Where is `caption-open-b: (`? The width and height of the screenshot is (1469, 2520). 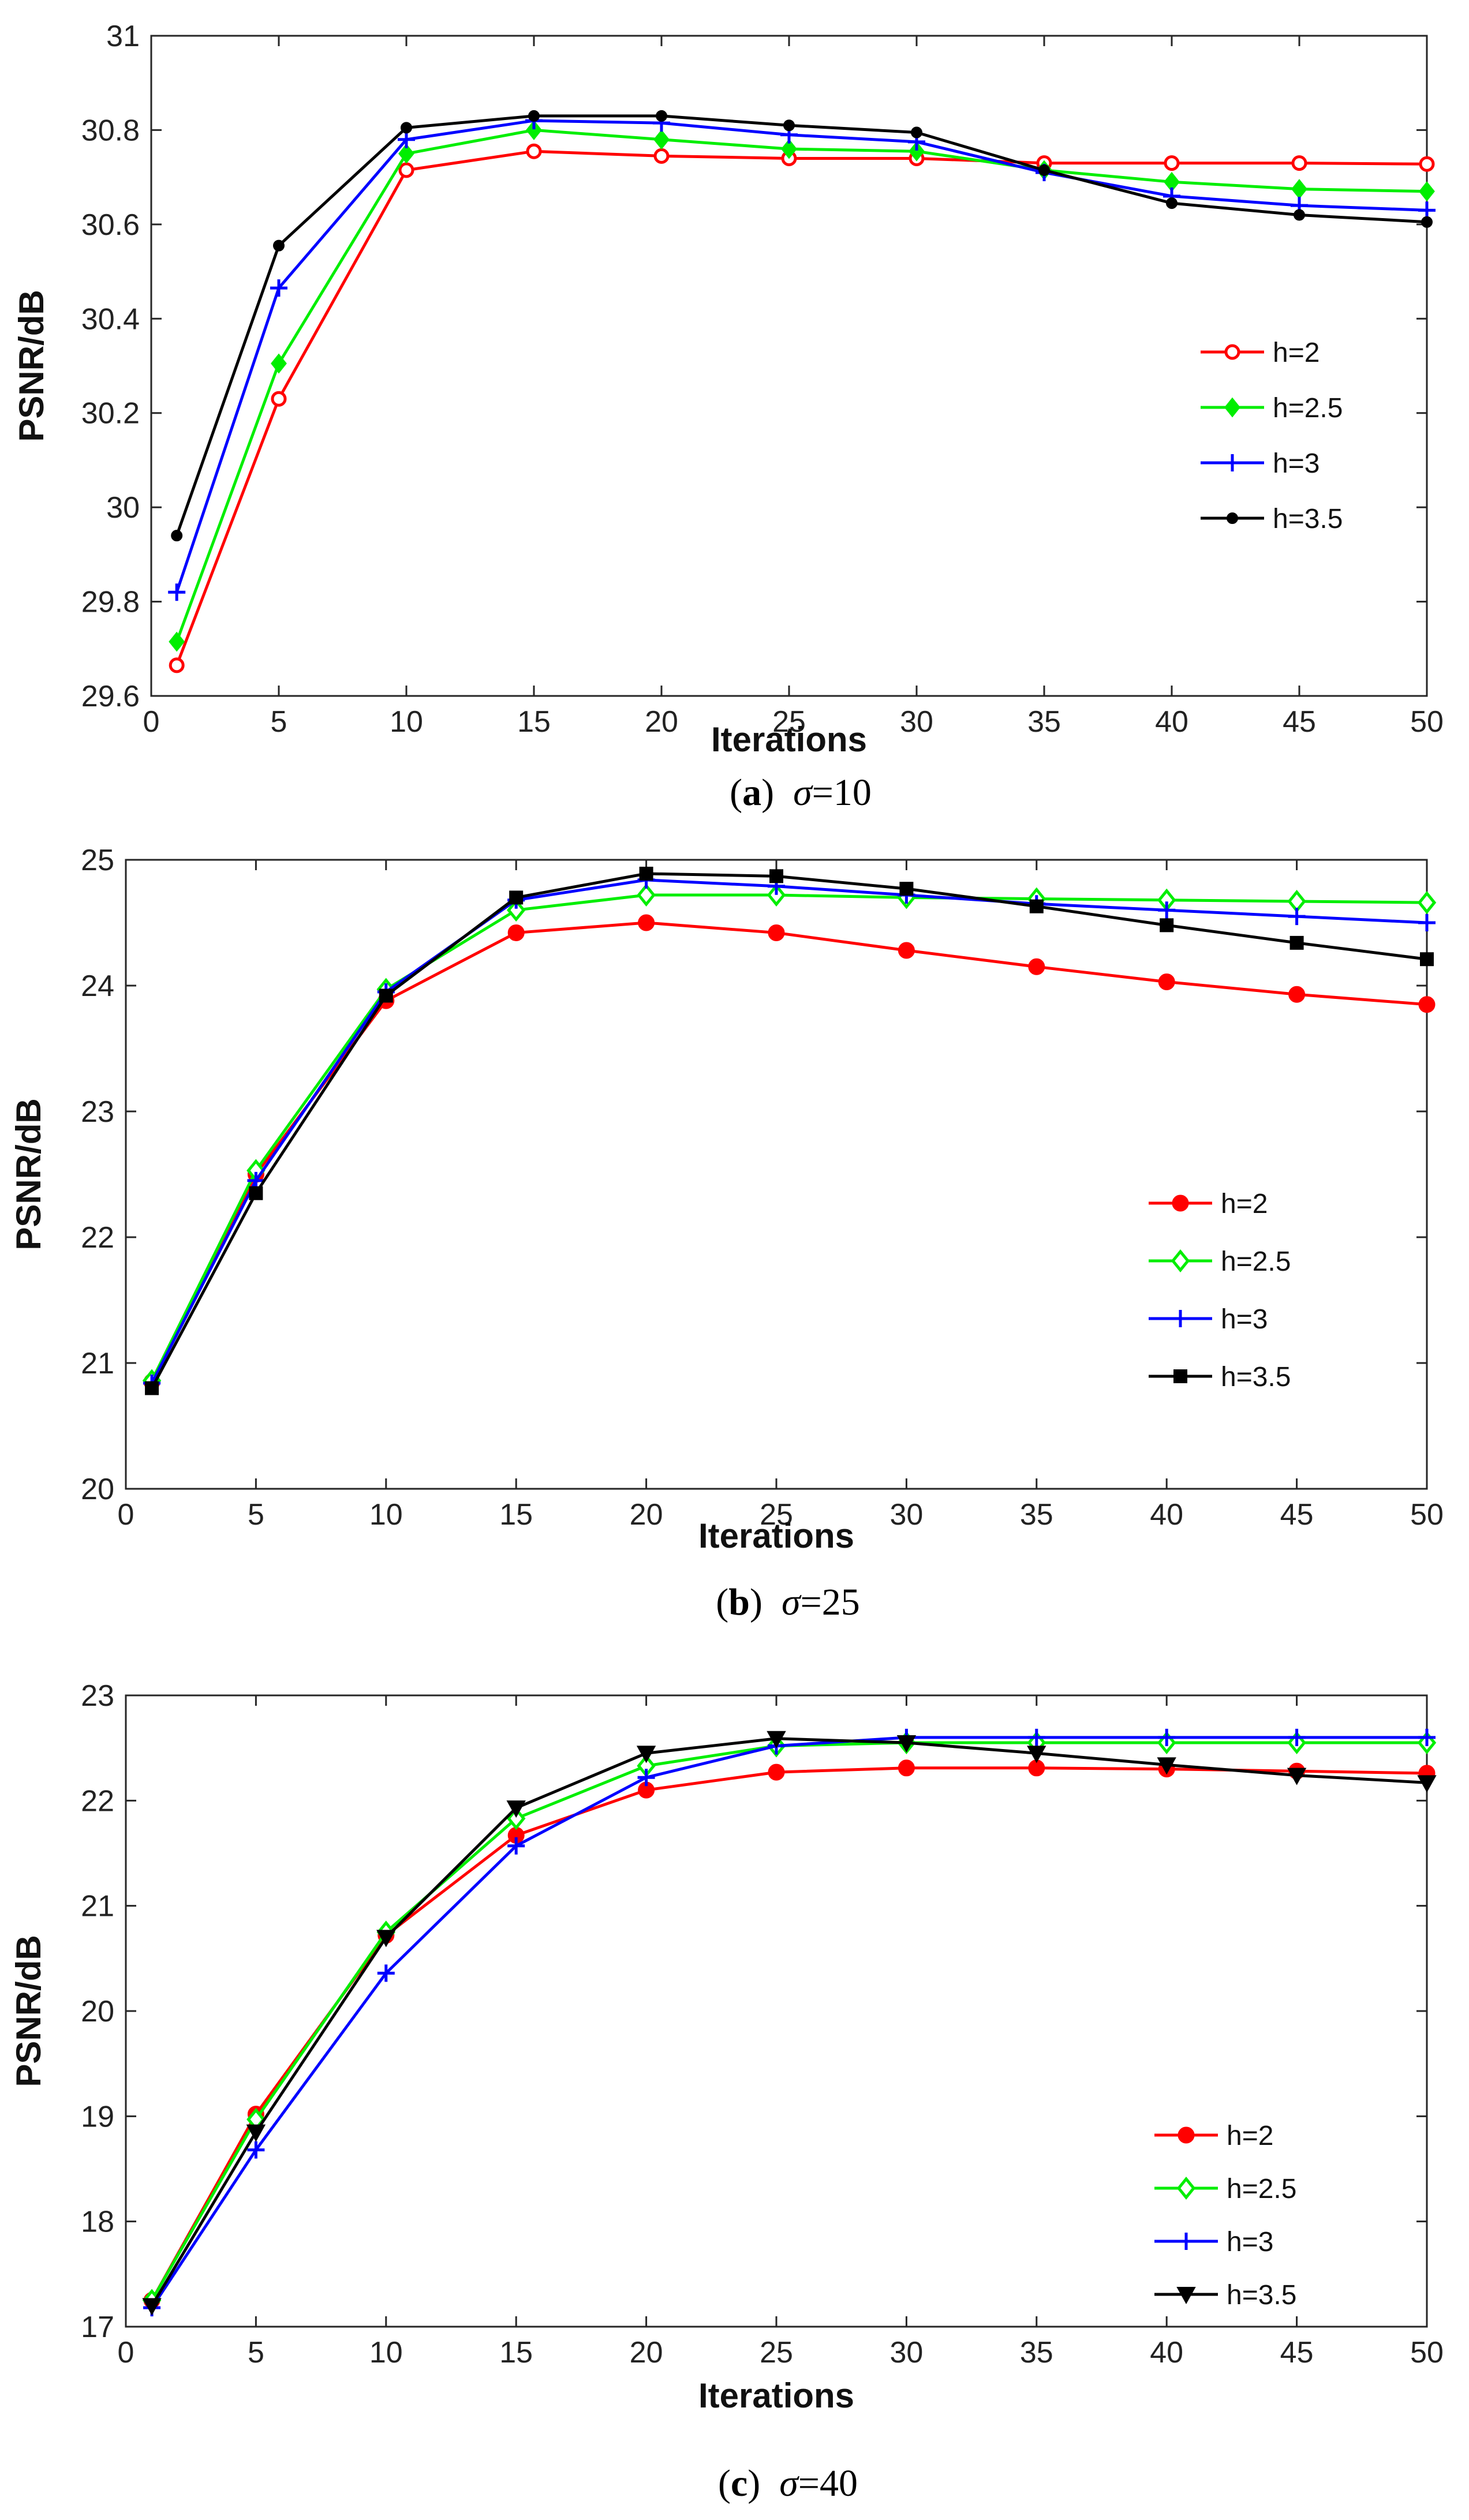
caption-open-b: ( is located at coordinates (722, 1602).